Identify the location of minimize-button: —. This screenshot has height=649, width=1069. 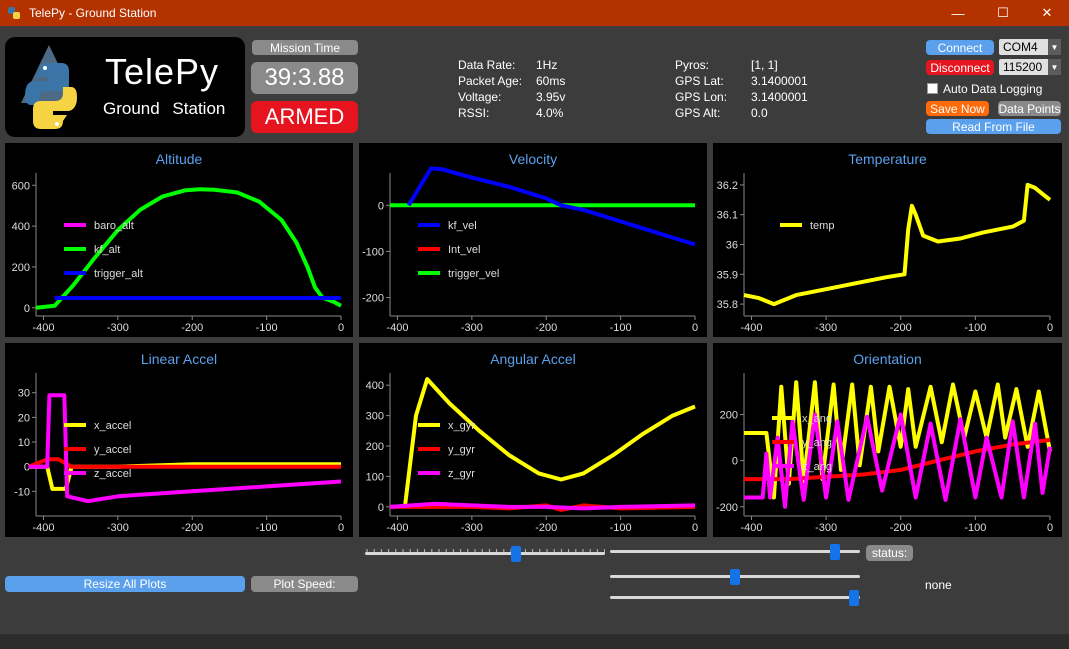
(958, 13).